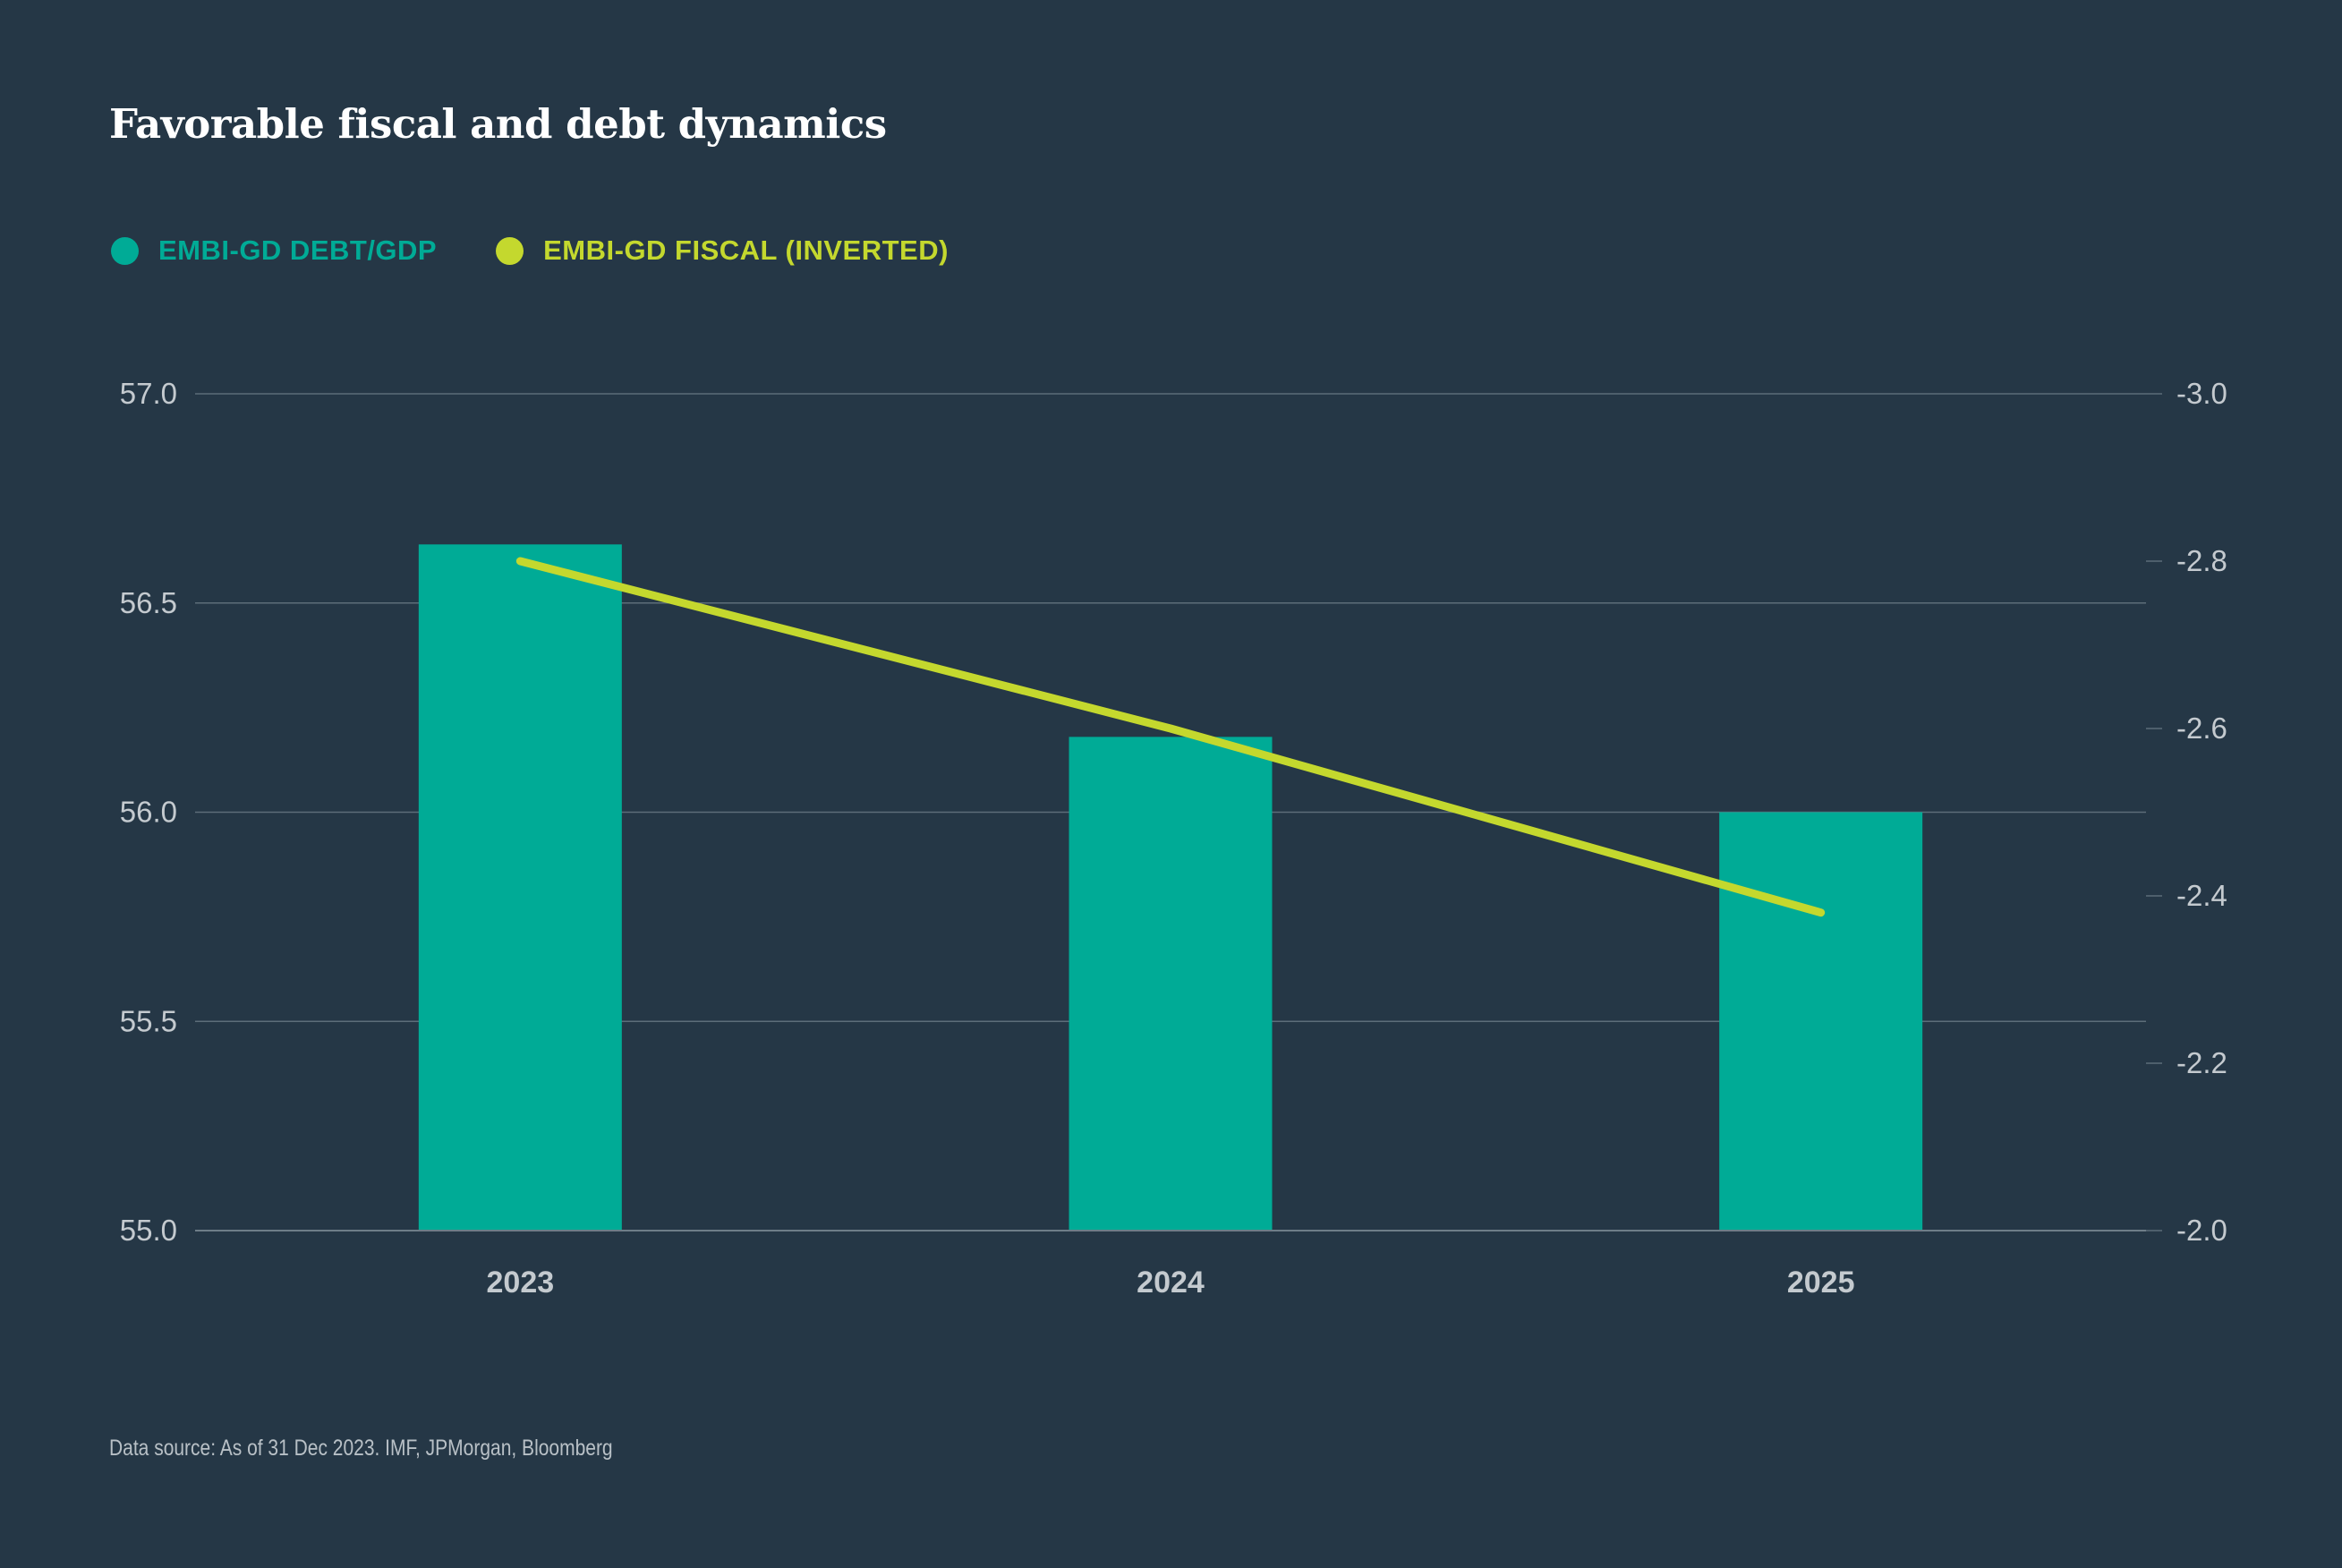 This screenshot has height=1568, width=2342. Describe the element at coordinates (298, 250) in the screenshot. I see `legend-label-debt-gdp: EMBI-GD DEBT/GDP` at that location.